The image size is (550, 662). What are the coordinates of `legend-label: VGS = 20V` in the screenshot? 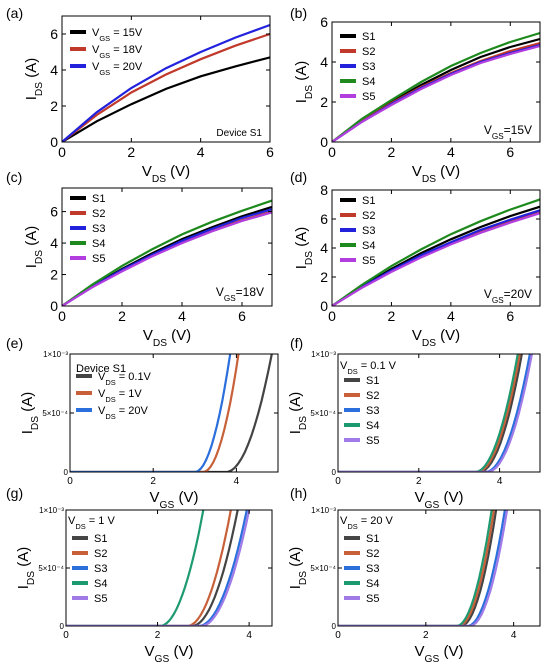 It's located at (117, 69).